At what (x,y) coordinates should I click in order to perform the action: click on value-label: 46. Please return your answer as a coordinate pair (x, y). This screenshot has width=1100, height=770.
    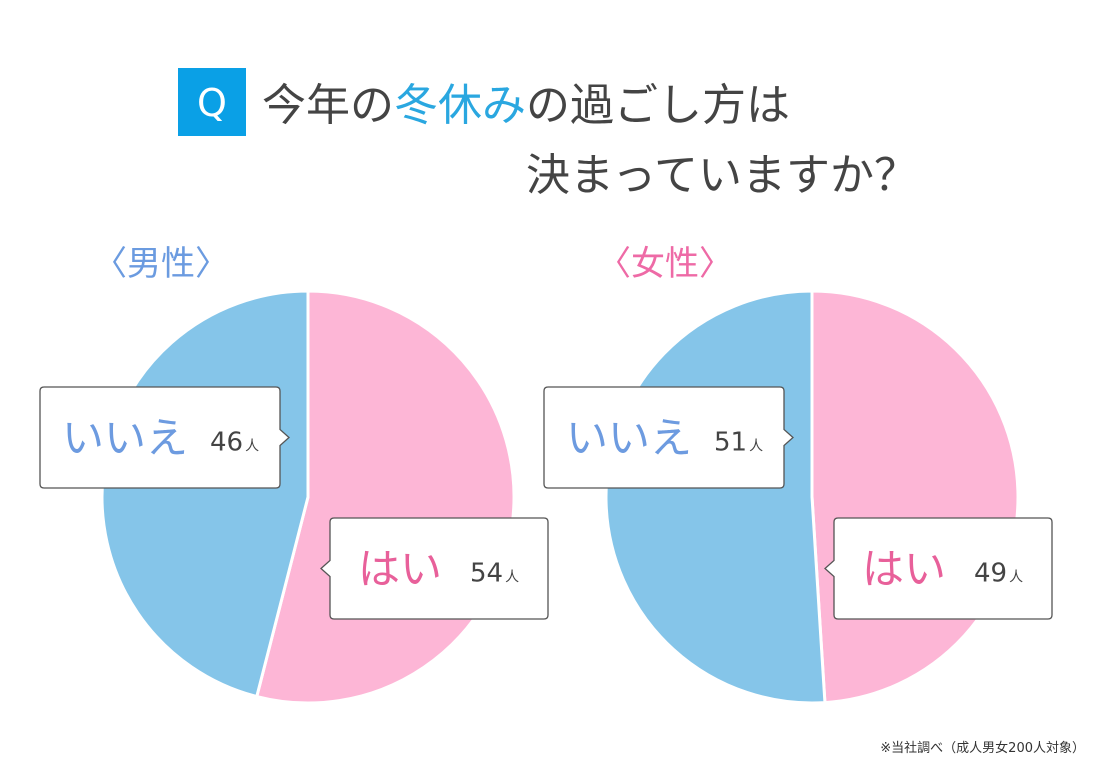
    Looking at the image, I should click on (226, 443).